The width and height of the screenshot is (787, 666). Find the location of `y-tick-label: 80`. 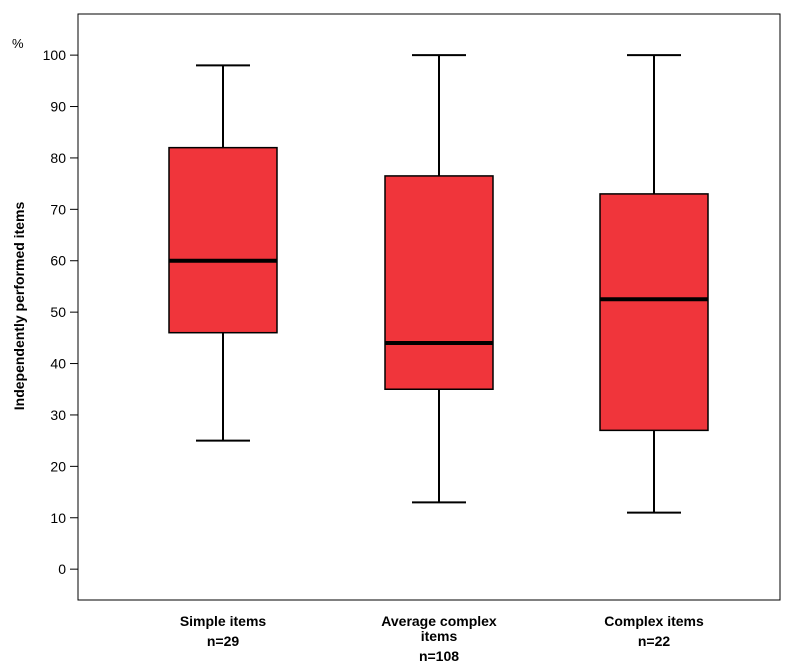

y-tick-label: 80 is located at coordinates (58, 158).